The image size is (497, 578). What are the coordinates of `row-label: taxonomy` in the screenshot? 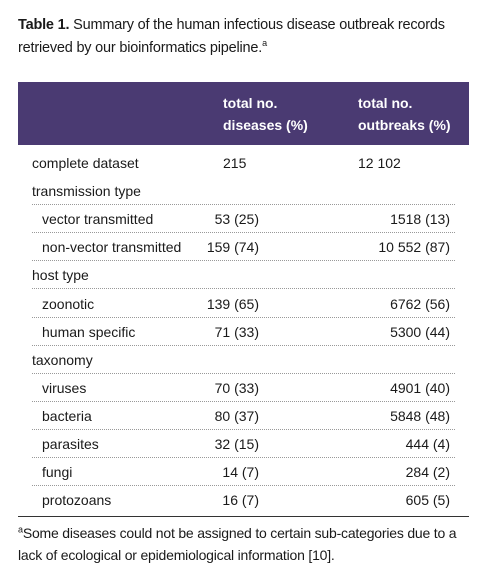 It's located at (62, 360).